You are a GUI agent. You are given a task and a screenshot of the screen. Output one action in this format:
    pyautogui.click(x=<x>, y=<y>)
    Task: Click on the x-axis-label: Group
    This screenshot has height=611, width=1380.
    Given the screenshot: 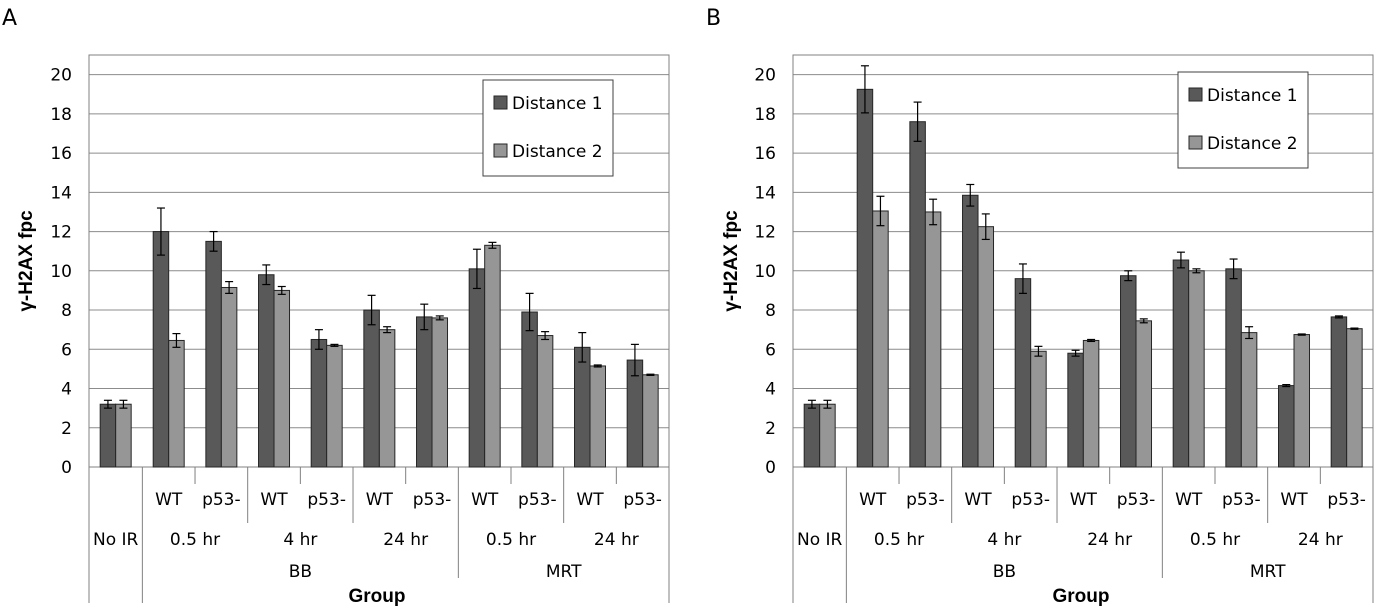 What is the action you would take?
    pyautogui.click(x=377, y=596)
    